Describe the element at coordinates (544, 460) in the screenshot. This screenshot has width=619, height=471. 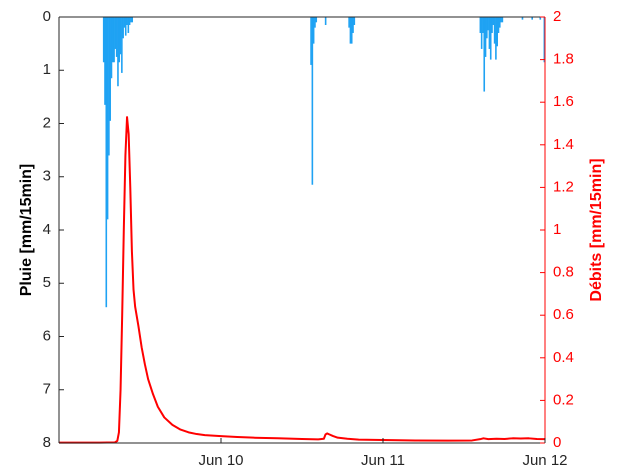
I see `x-tick-label-2: Jun 12` at that location.